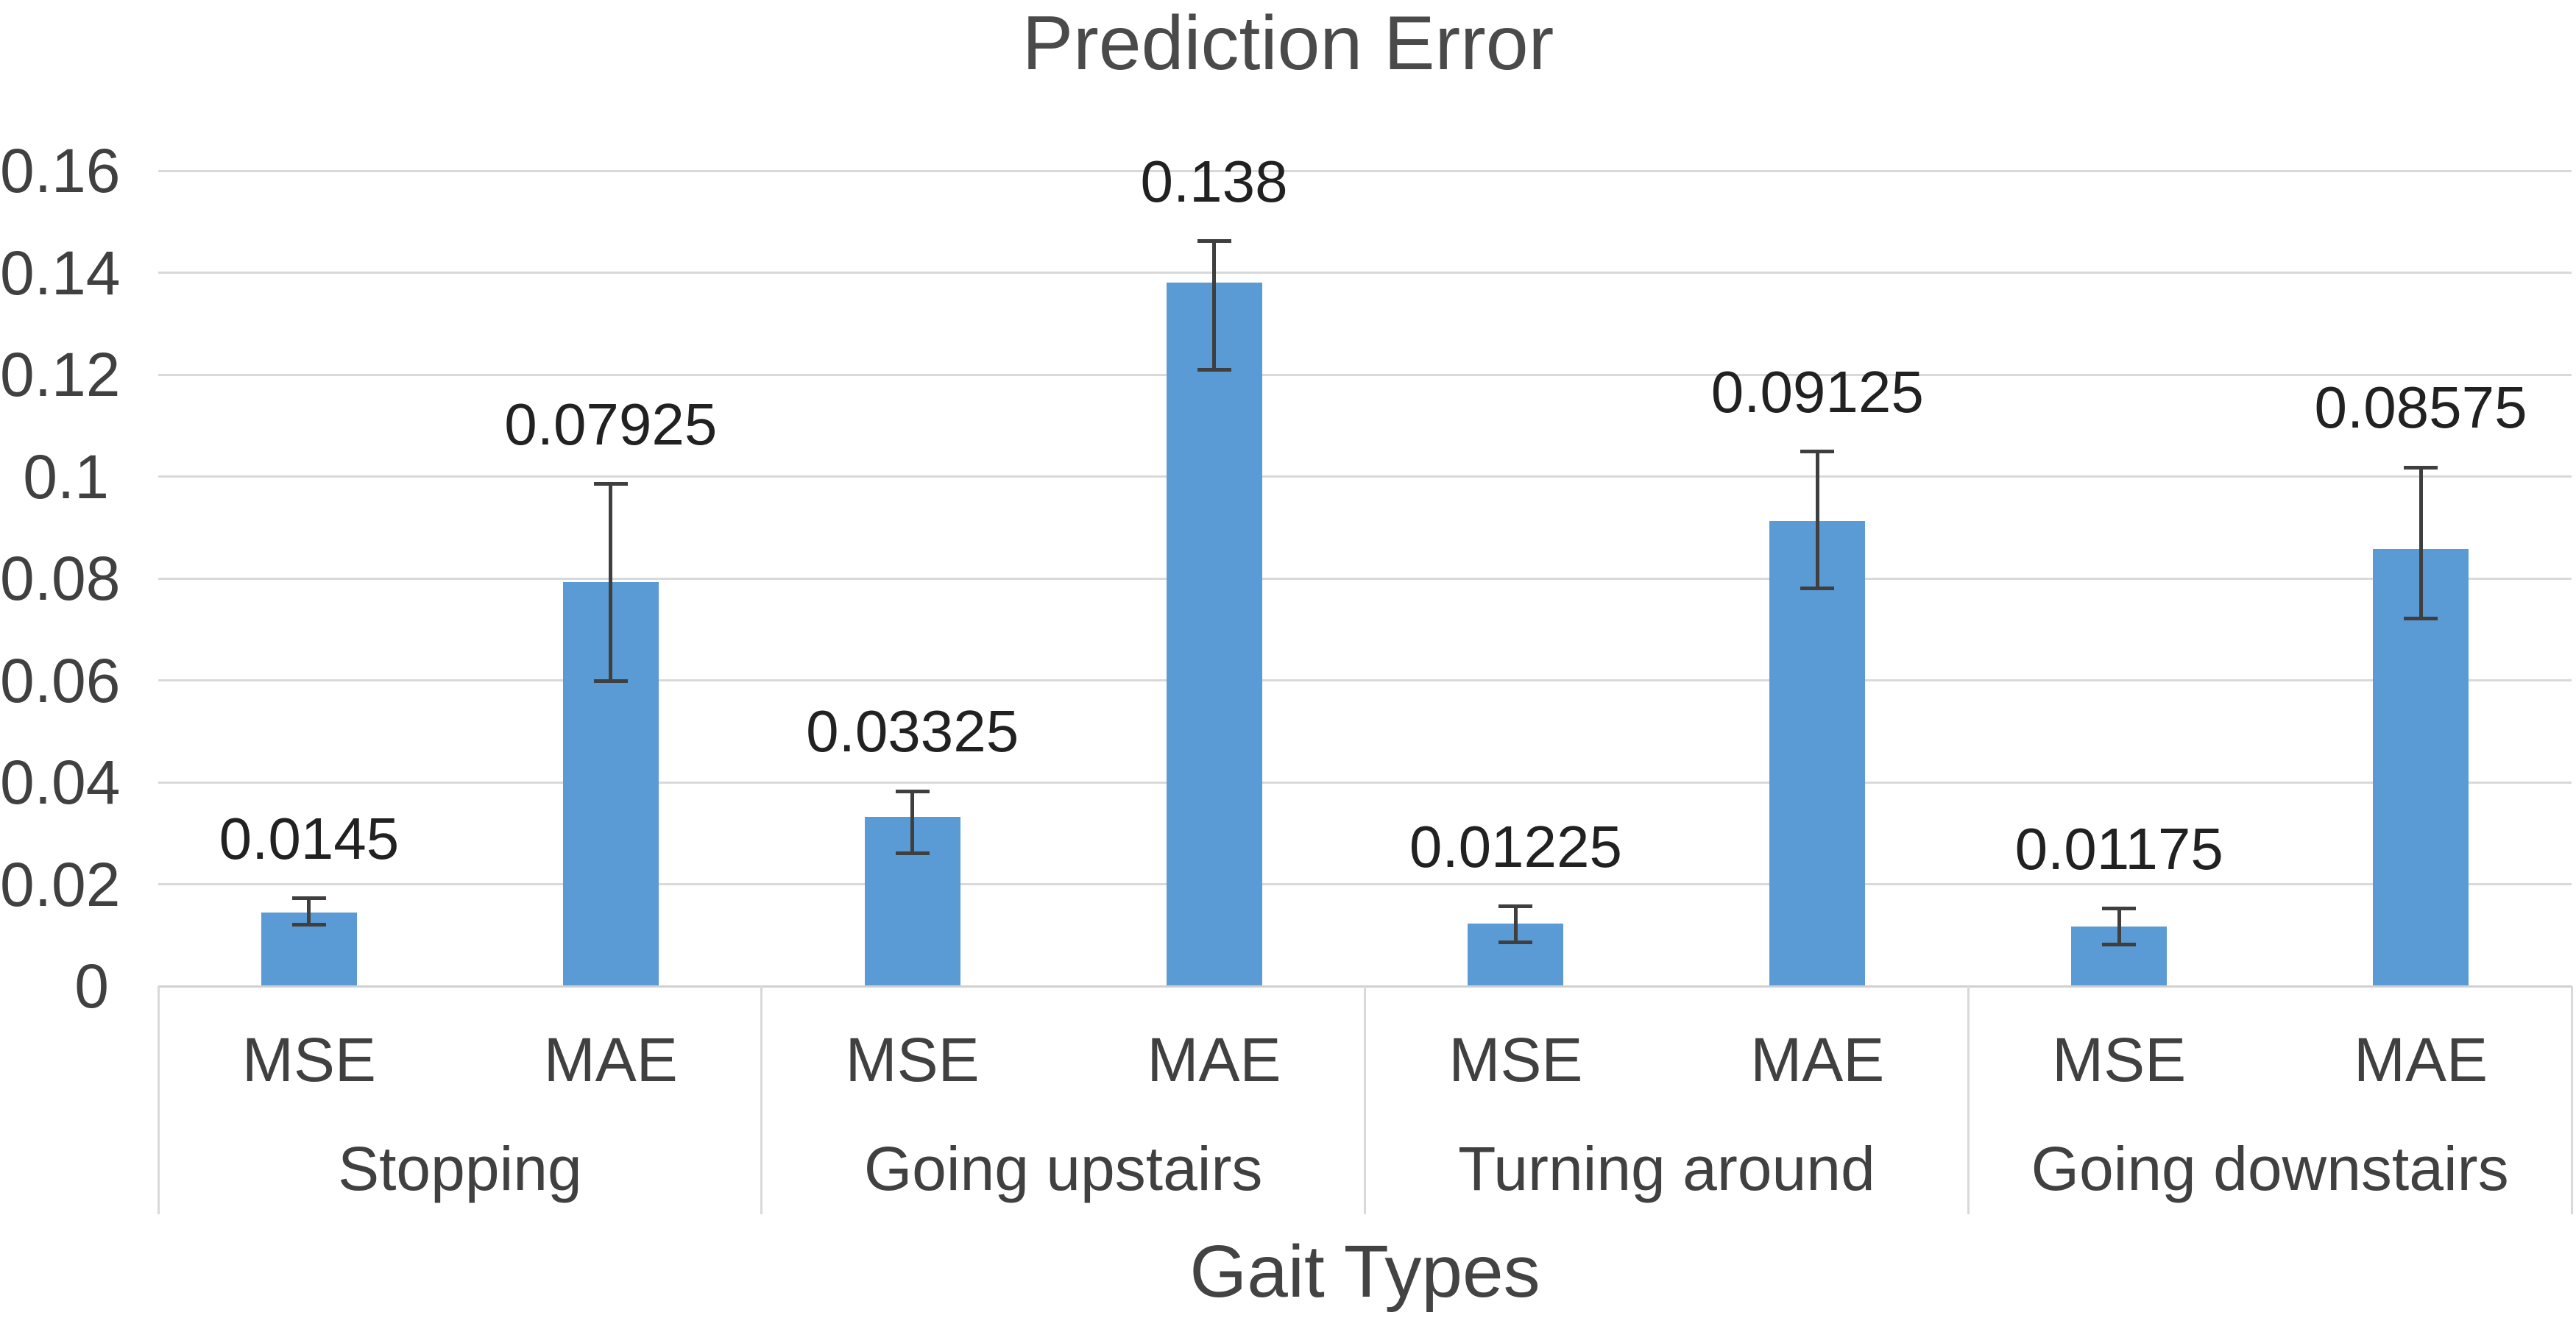  What do you see at coordinates (1364, 1271) in the screenshot?
I see `x-axis-title: Gait Types` at bounding box center [1364, 1271].